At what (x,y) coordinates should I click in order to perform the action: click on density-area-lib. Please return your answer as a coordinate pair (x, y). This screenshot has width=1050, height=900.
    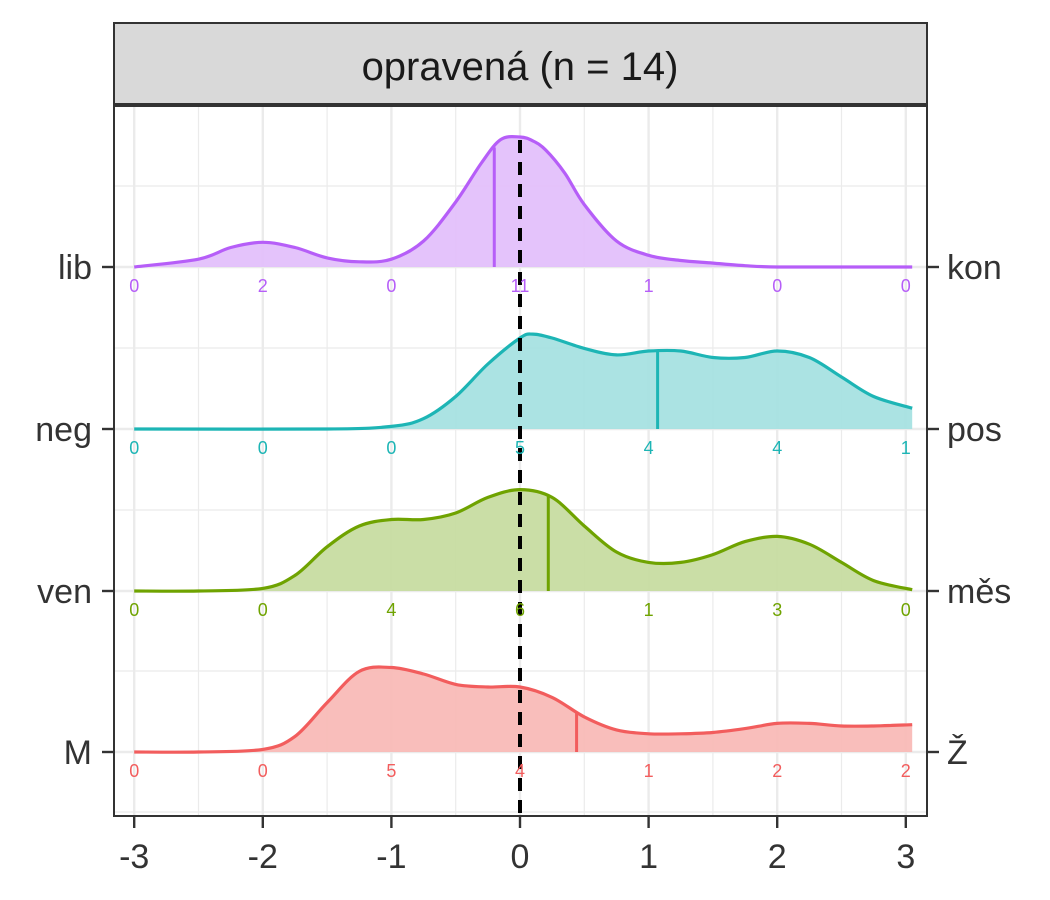
    Looking at the image, I should click on (523, 202).